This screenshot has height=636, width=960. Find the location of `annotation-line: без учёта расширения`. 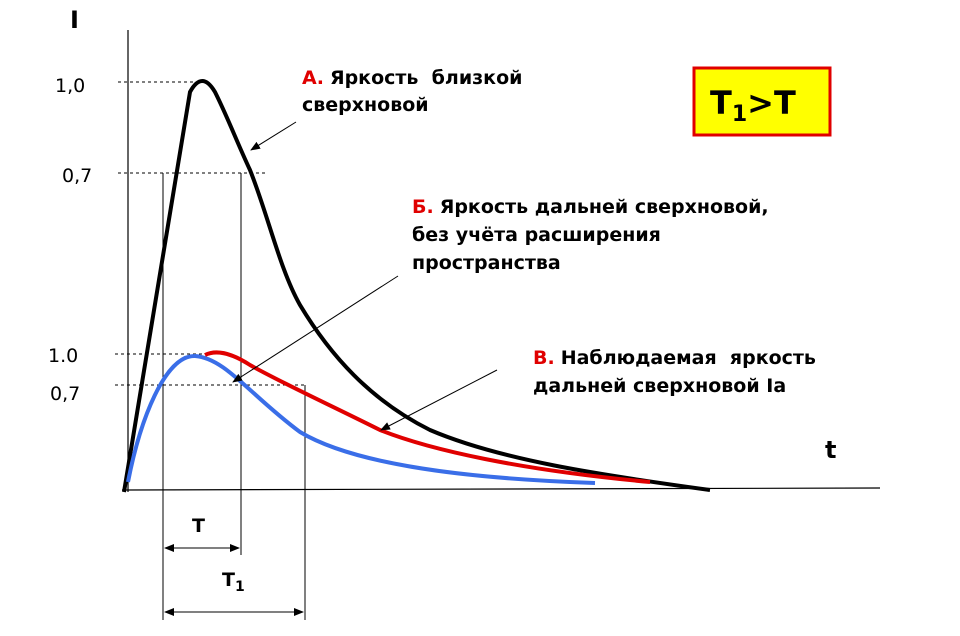

annotation-line: без учёта расширения is located at coordinates (536, 235).